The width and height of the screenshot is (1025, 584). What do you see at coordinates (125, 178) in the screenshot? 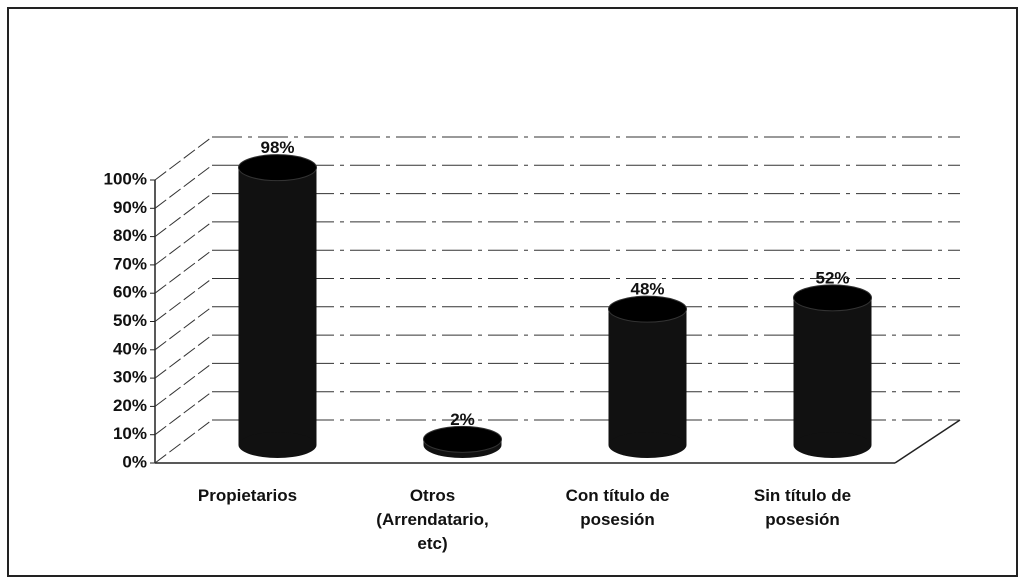
I see `y-tick-label: 100%` at bounding box center [125, 178].